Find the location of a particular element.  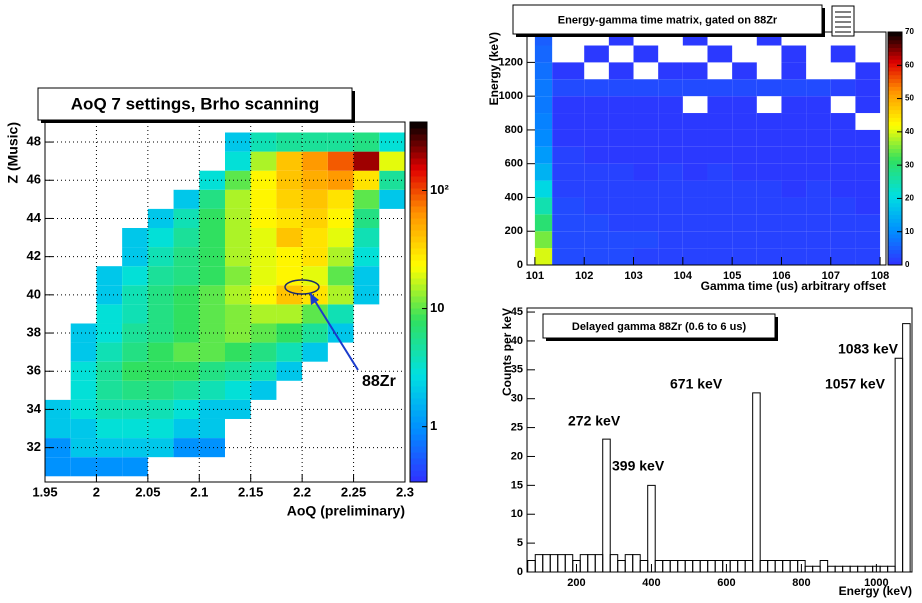

x-tick-label: 2 is located at coordinates (96, 491).